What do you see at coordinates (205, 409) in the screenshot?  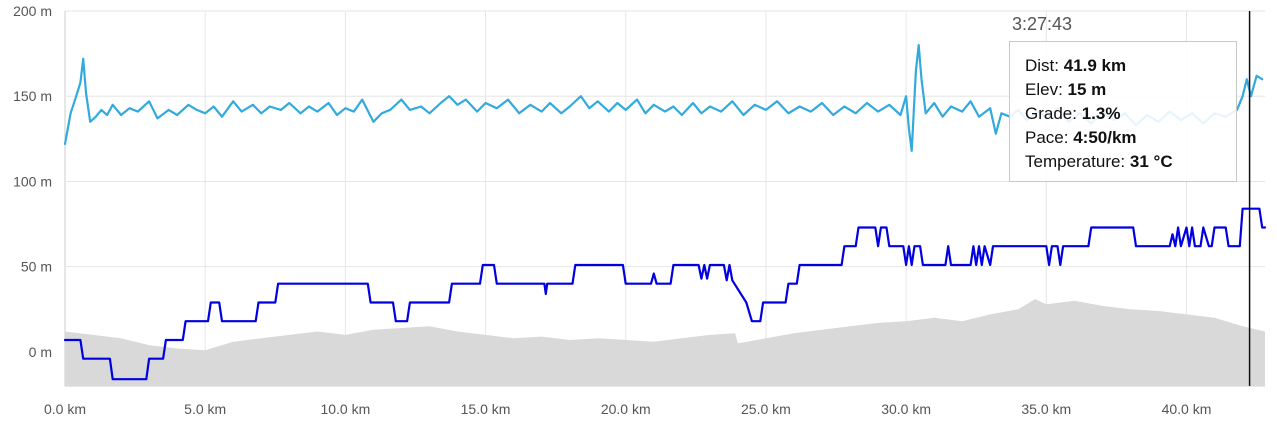 I see `x-tick-label: 5.0 km` at bounding box center [205, 409].